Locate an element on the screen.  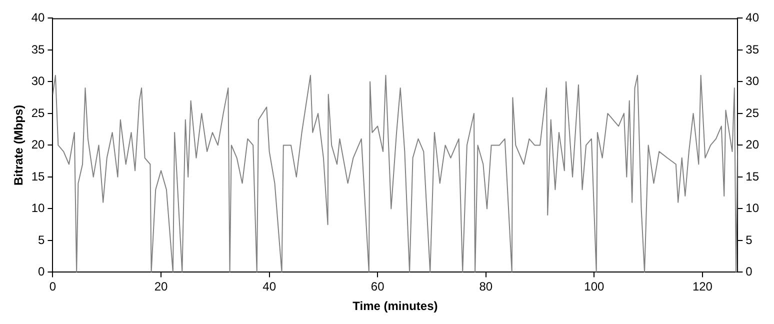
y2-tick-label: 25 is located at coordinates (753, 113).